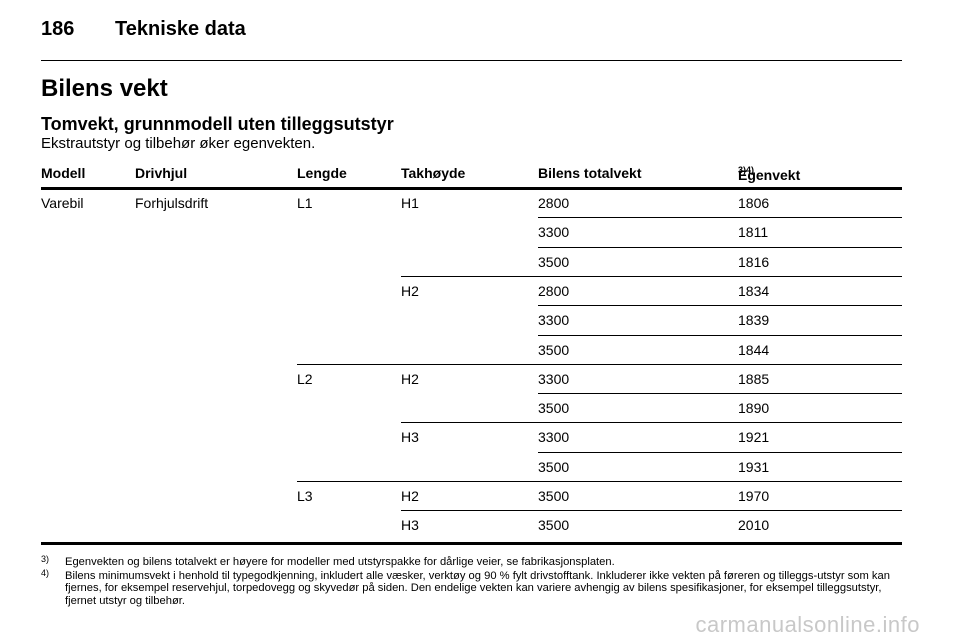 The image size is (960, 642). What do you see at coordinates (63, 173) in the screenshot?
I see `column-header-modell: Modell` at bounding box center [63, 173].